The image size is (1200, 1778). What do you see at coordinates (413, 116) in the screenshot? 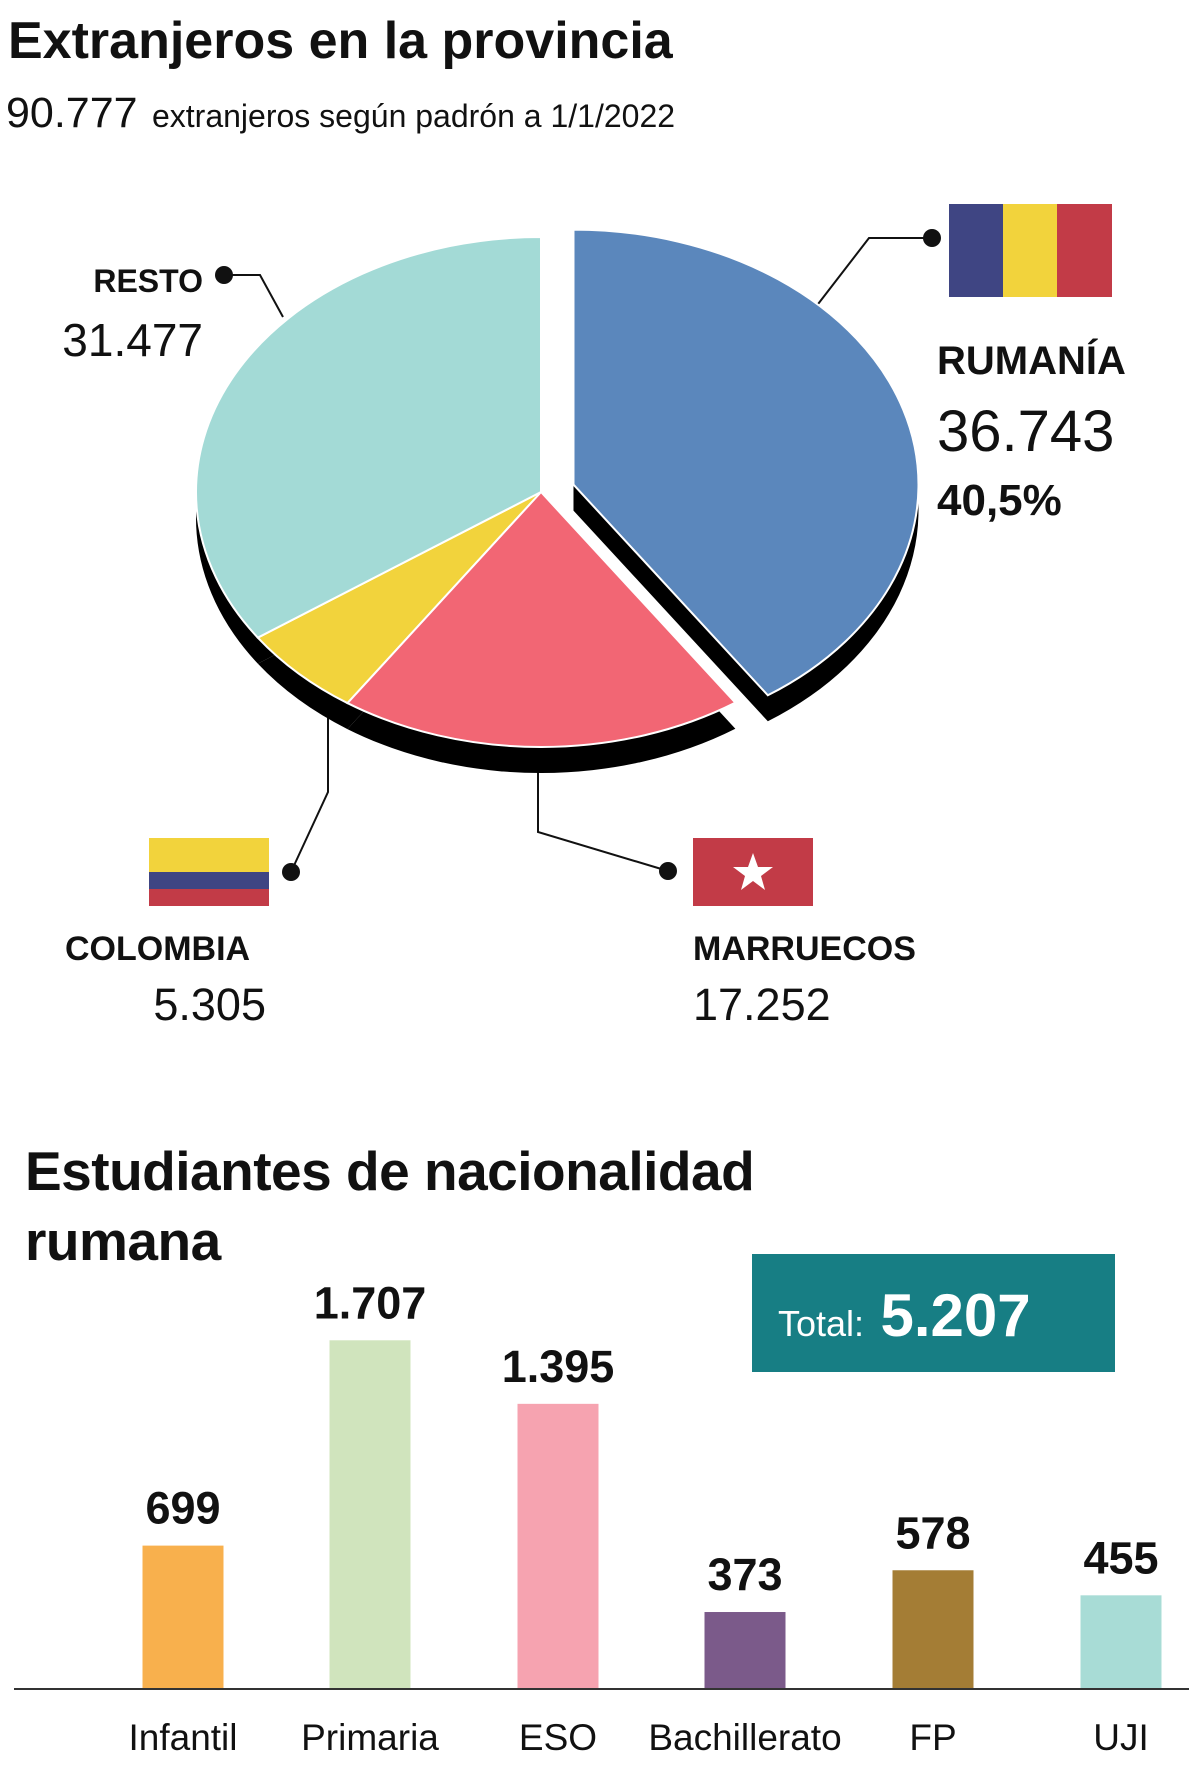
I see `subtitle-text: extranjeros según padrón a 1/1/2022` at bounding box center [413, 116].